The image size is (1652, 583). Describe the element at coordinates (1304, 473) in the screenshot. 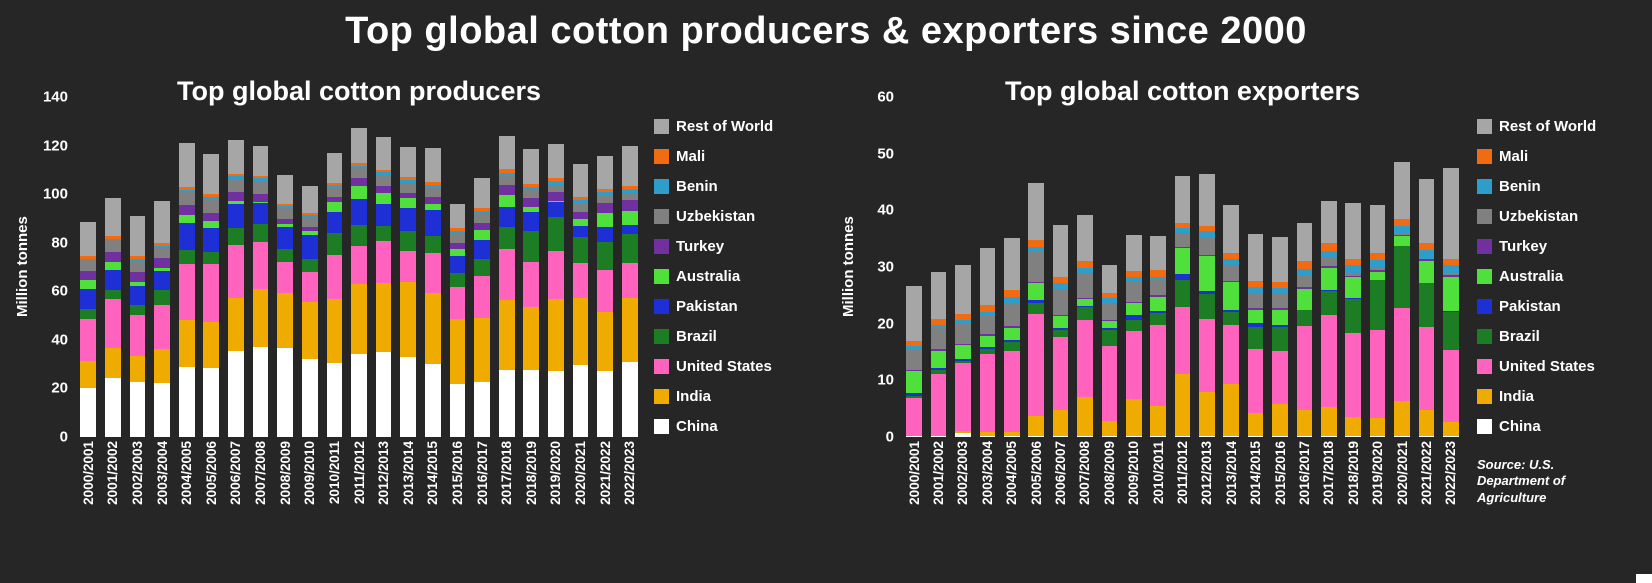

I see `x-axis-label: 2016/2017` at that location.